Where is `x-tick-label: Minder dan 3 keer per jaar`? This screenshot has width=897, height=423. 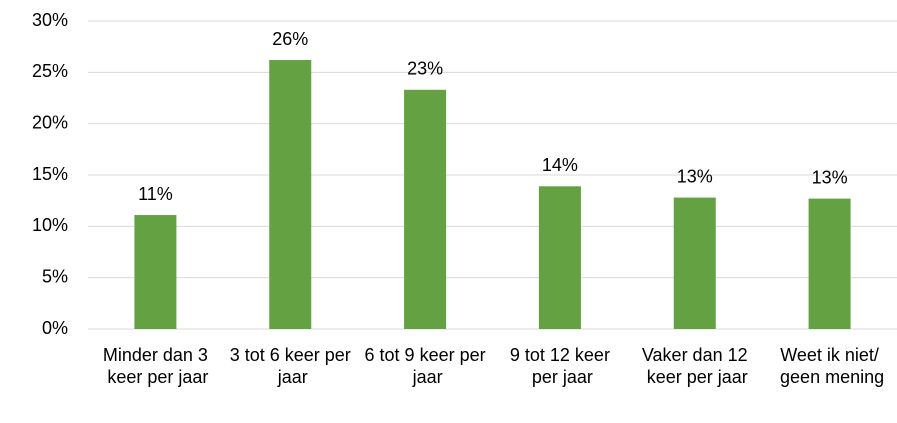 x-tick-label: Minder dan 3 keer per jaar is located at coordinates (155, 366).